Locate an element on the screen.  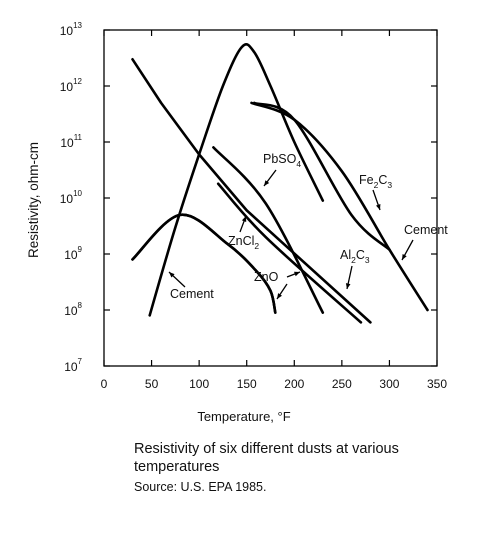
arrow-cement-right-head is located at coordinates (404, 257).